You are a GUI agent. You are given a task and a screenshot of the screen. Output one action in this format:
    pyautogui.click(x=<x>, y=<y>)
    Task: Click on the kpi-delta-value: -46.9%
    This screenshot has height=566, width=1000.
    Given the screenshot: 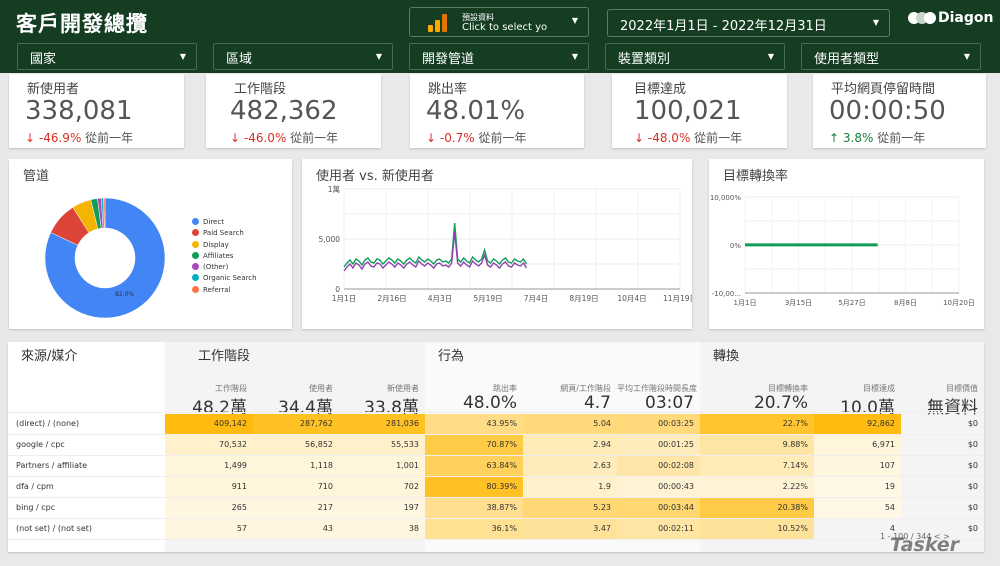 What is the action you would take?
    pyautogui.click(x=60, y=138)
    